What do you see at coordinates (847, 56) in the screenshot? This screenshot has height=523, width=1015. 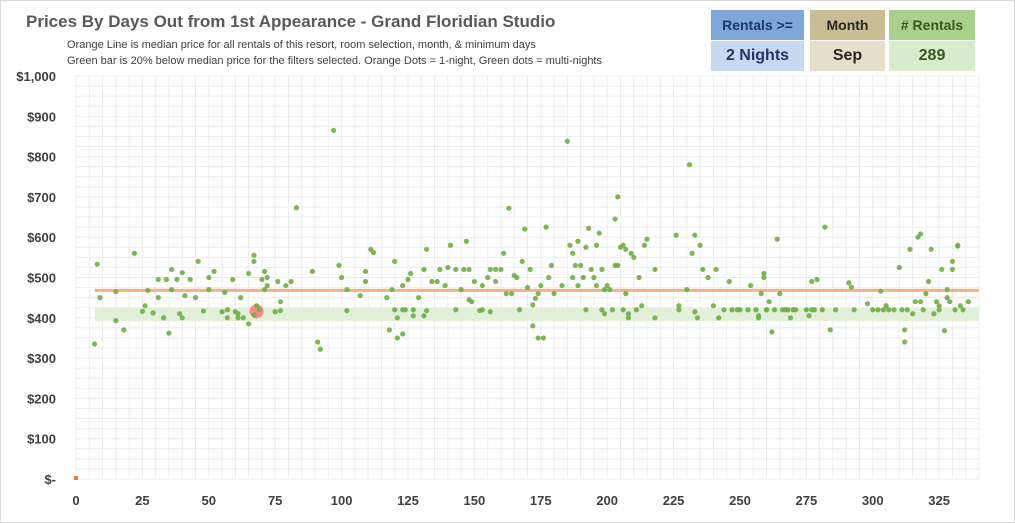 I see `month-filter-value: Sep` at bounding box center [847, 56].